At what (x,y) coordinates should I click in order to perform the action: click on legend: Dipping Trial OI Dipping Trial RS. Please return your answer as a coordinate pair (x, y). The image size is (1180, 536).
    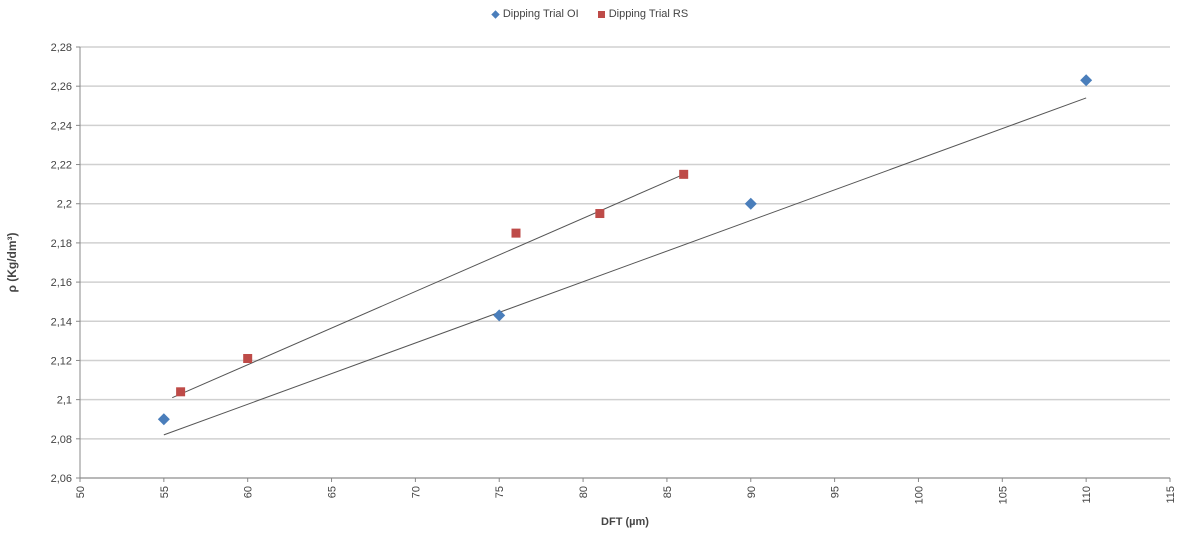
    Looking at the image, I should click on (590, 14).